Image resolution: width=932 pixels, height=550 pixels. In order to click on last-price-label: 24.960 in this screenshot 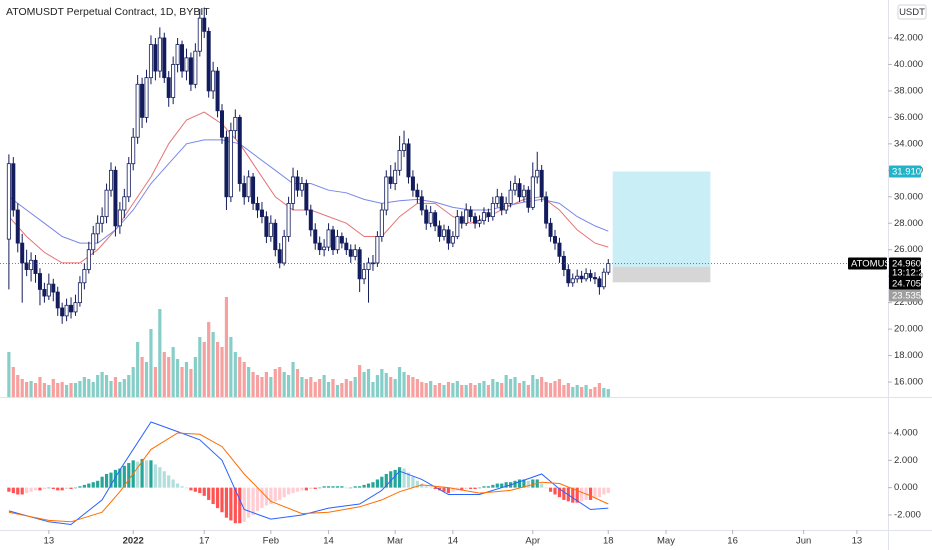, I will do `click(906, 263)`.